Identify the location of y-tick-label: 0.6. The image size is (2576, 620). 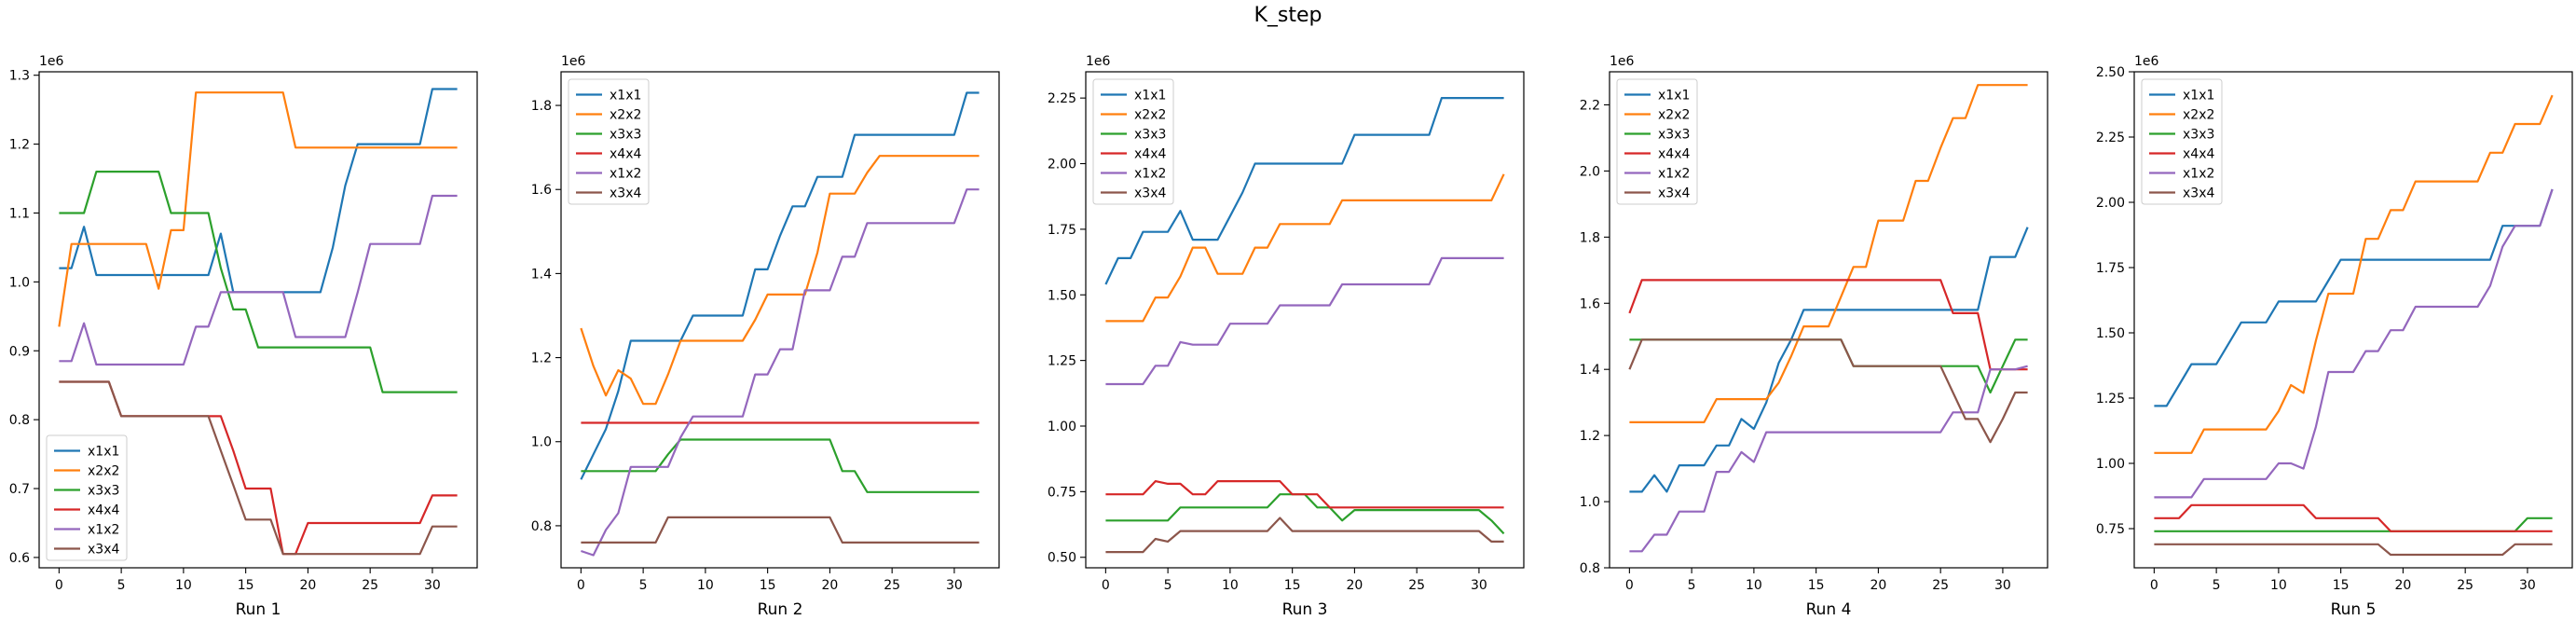
(19, 558).